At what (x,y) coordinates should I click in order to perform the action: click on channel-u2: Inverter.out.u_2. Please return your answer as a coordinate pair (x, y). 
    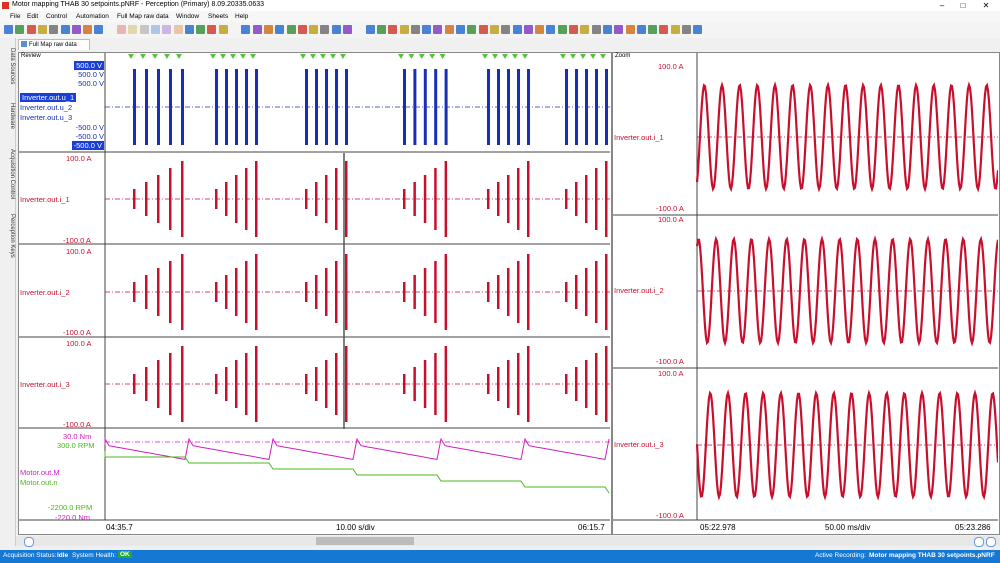
    Looking at the image, I should click on (46, 107).